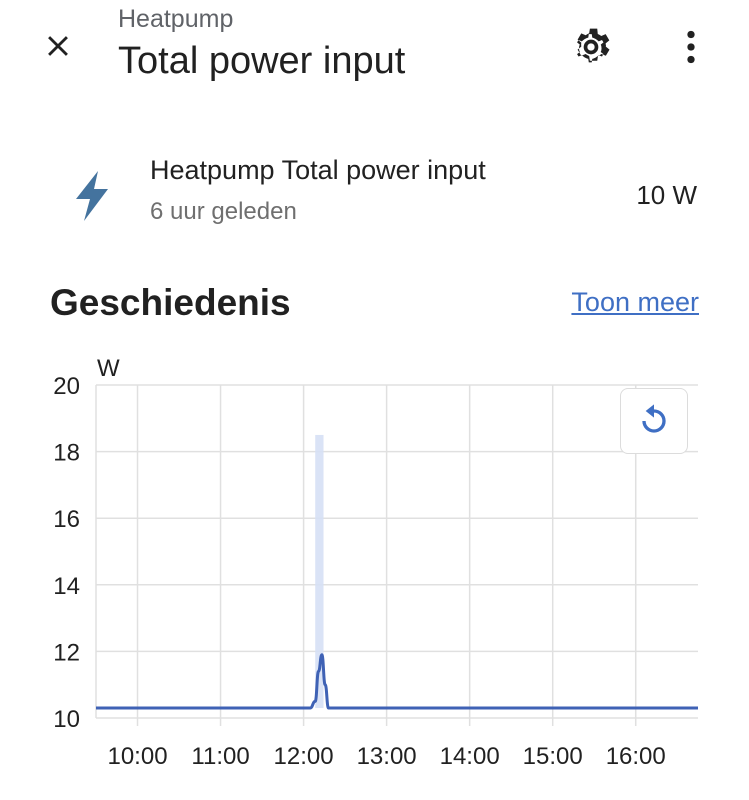  Describe the element at coordinates (66, 519) in the screenshot. I see `y-tick-label: 16` at that location.